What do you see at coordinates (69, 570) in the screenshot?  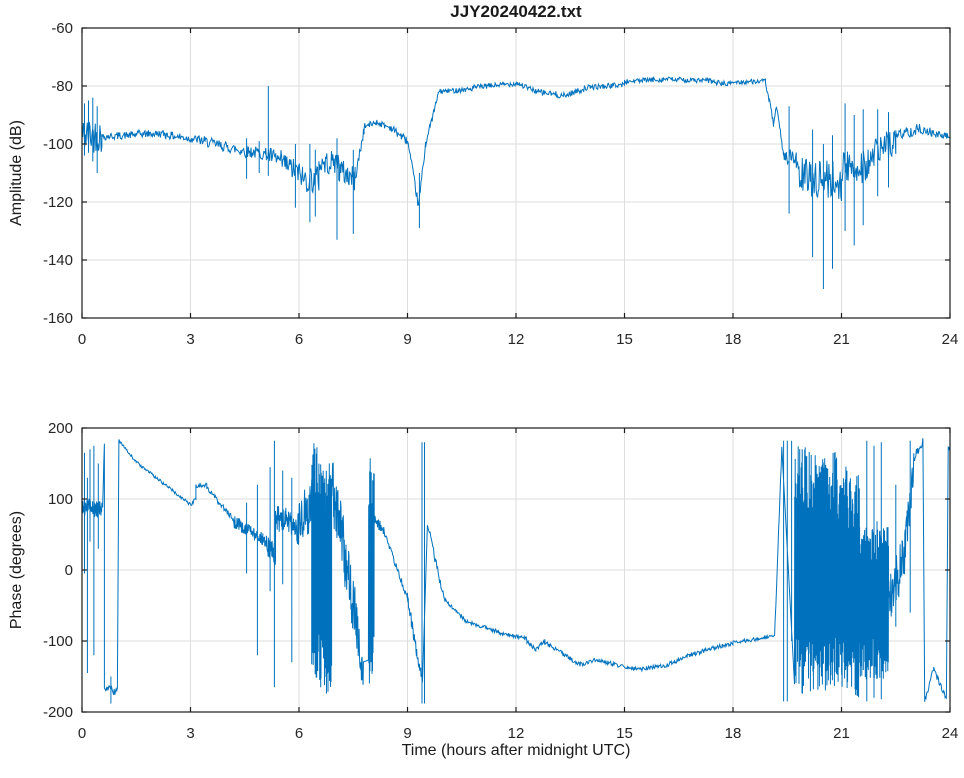 I see `y-tick-label: 0` at bounding box center [69, 570].